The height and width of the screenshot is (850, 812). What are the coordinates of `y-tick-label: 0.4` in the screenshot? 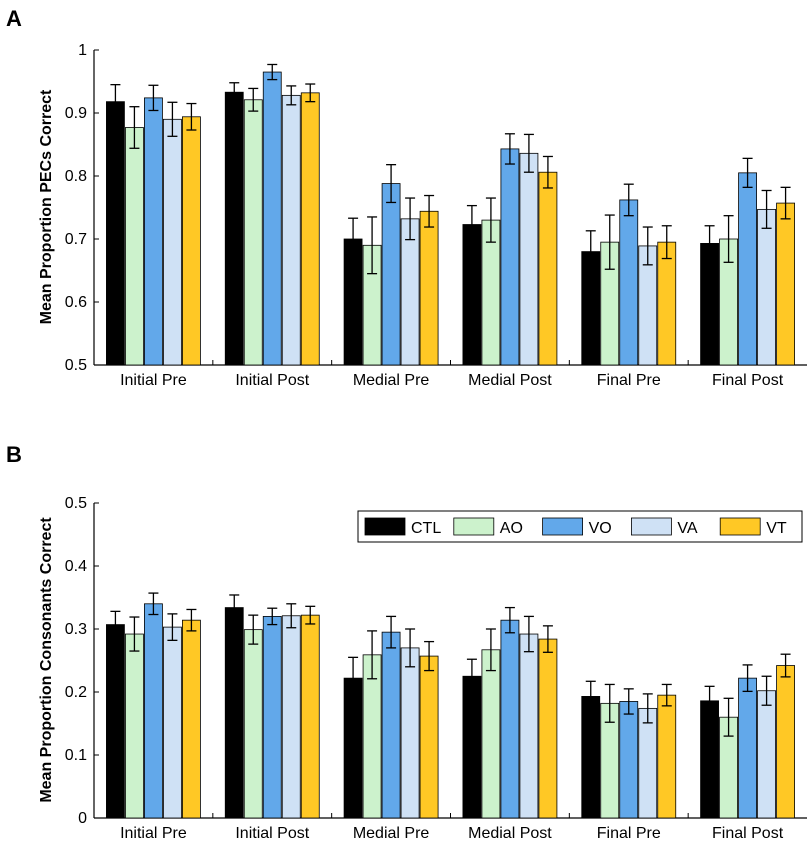 It's located at (76, 566).